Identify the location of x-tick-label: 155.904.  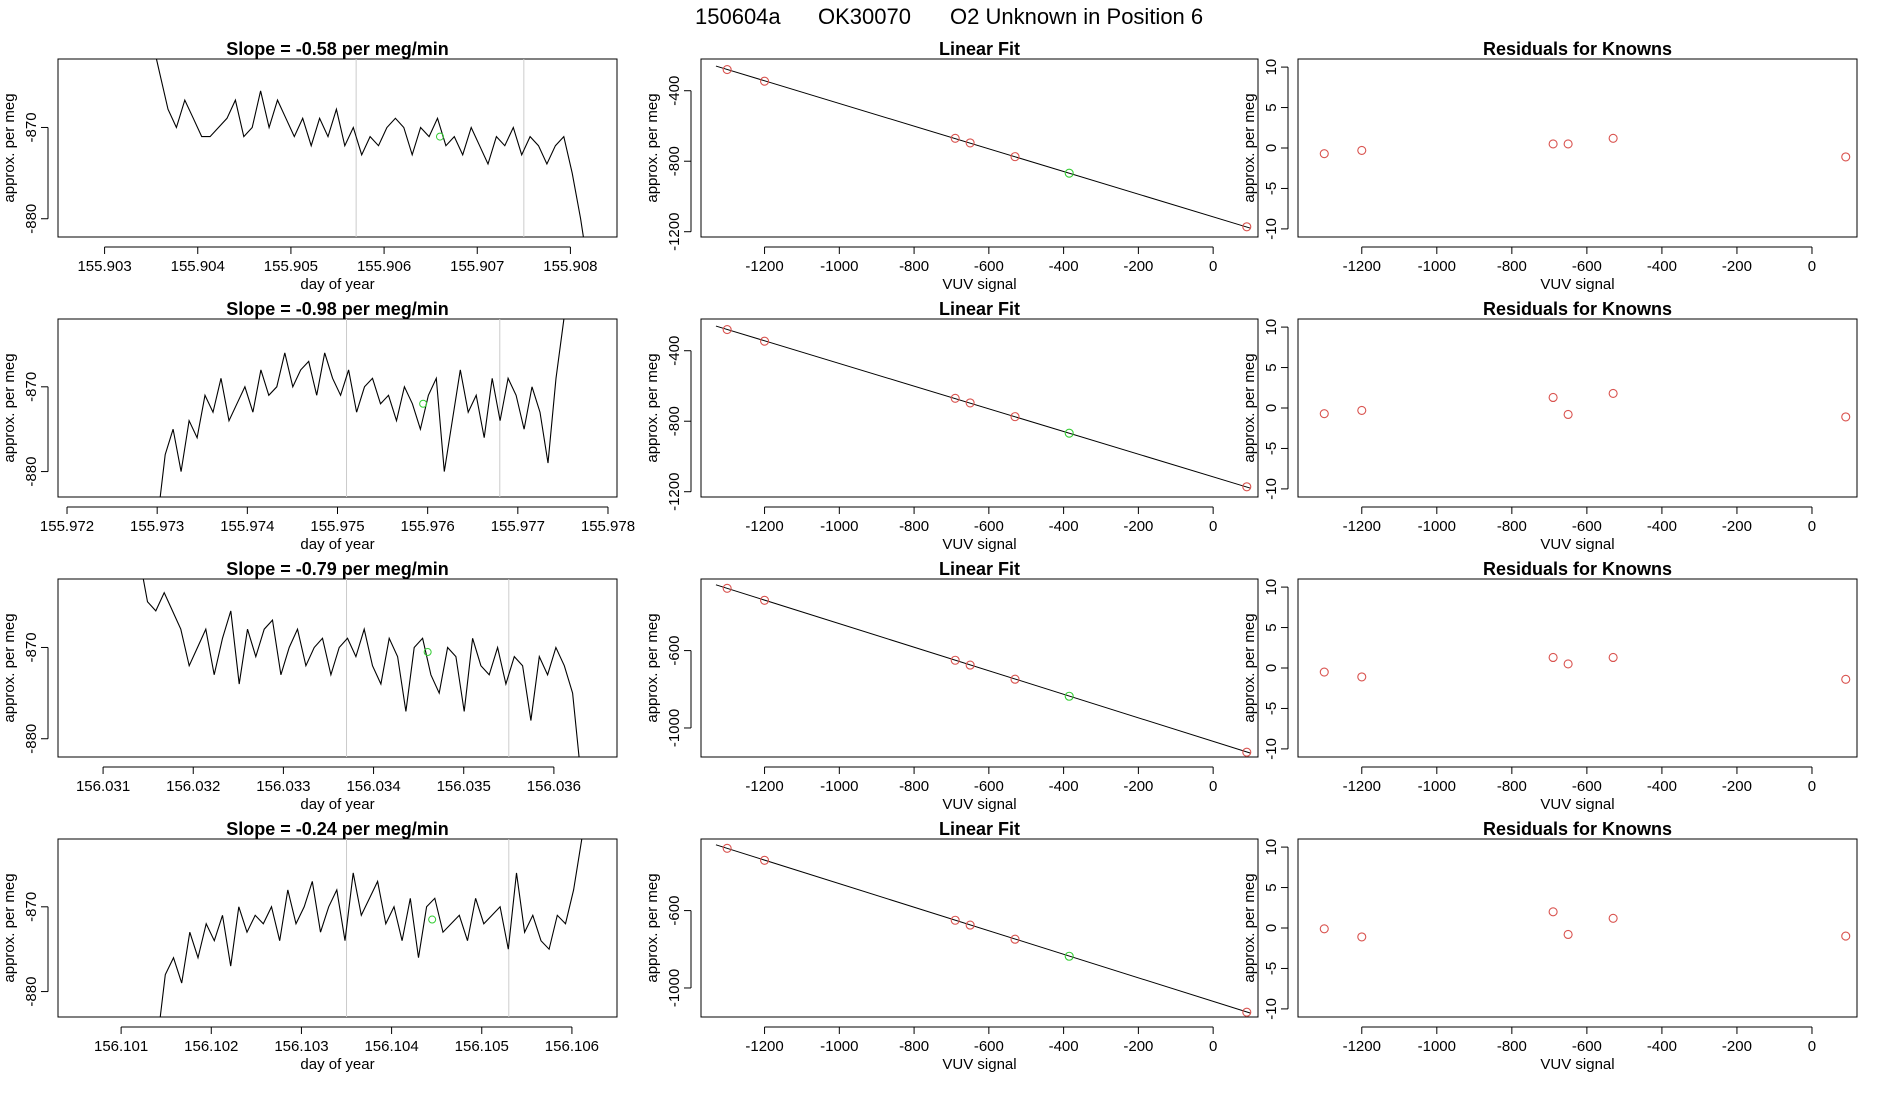
(198, 266).